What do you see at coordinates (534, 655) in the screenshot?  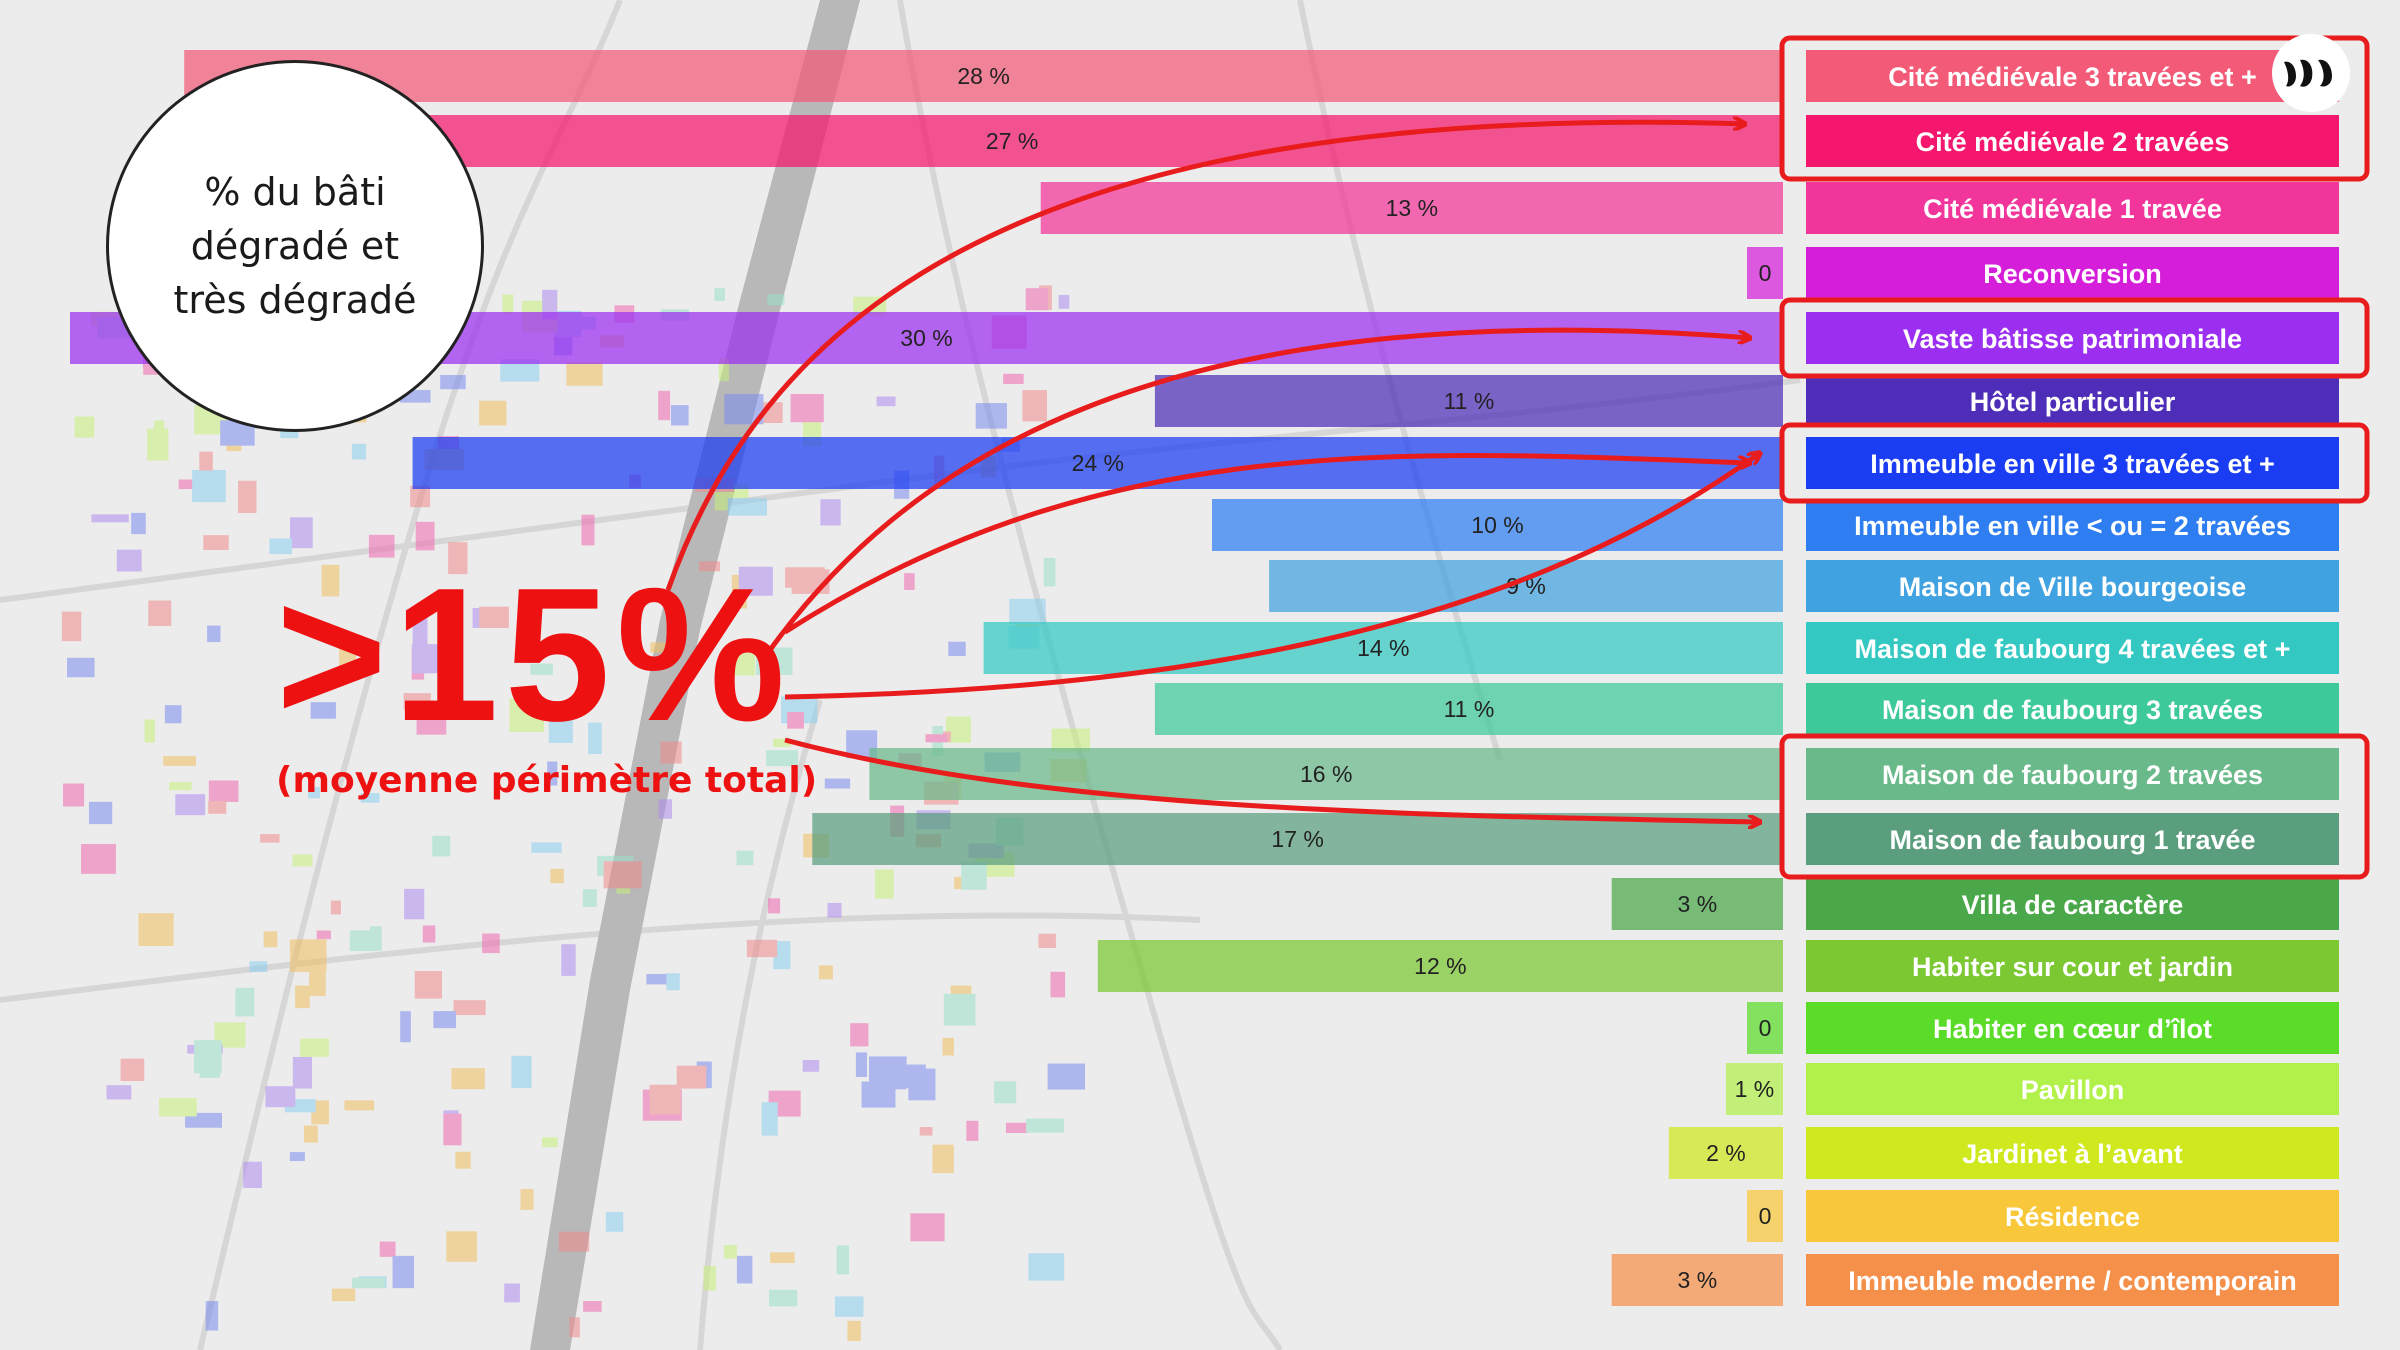 I see `average-value: >15%` at bounding box center [534, 655].